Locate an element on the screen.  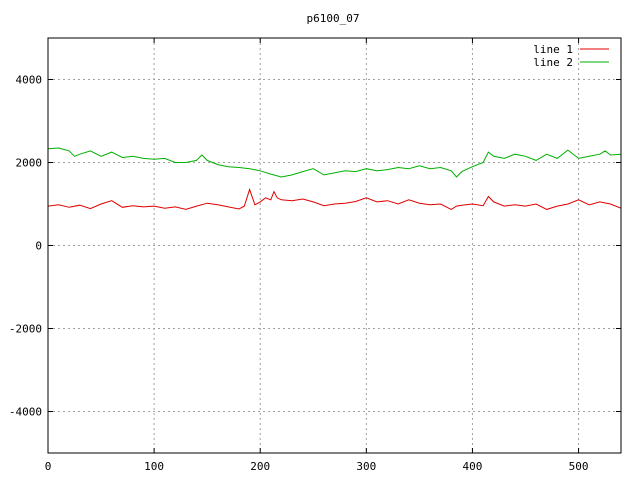
x-tick-label: 100 is located at coordinates (154, 466).